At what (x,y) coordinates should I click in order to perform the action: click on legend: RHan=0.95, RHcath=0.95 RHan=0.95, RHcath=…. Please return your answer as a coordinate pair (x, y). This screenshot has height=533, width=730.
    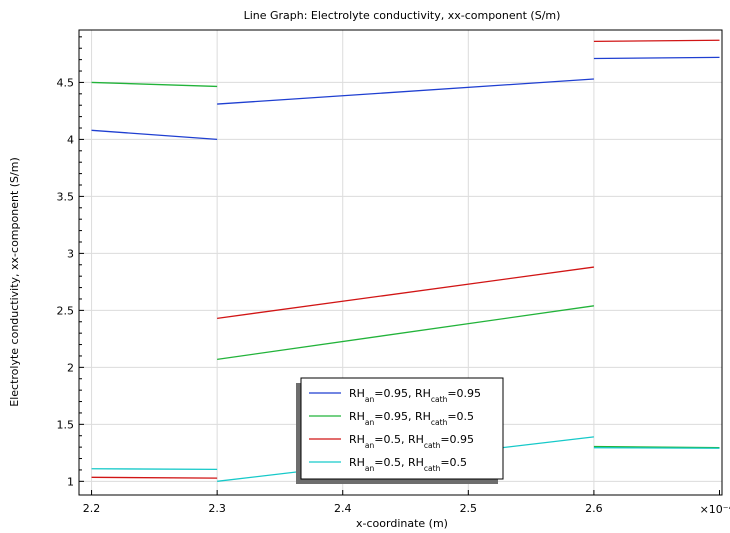
    Looking at the image, I should click on (400, 430).